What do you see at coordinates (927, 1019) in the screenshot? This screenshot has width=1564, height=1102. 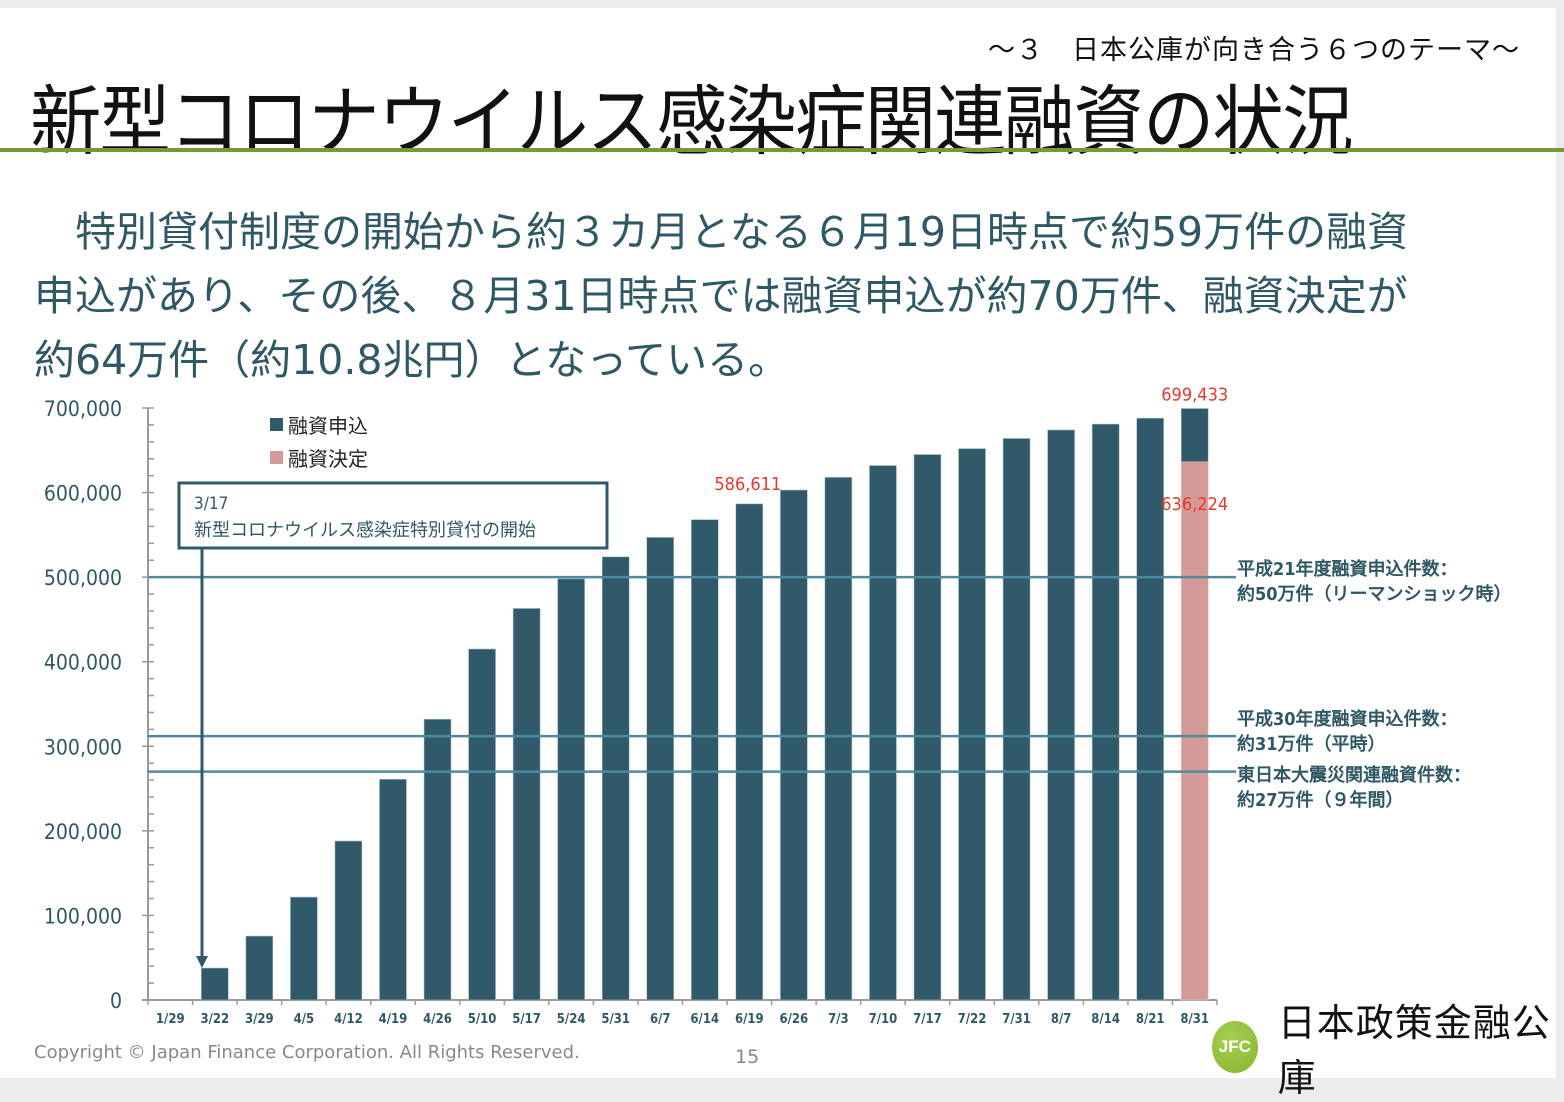 I see `x-tick-label: 7/17` at bounding box center [927, 1019].